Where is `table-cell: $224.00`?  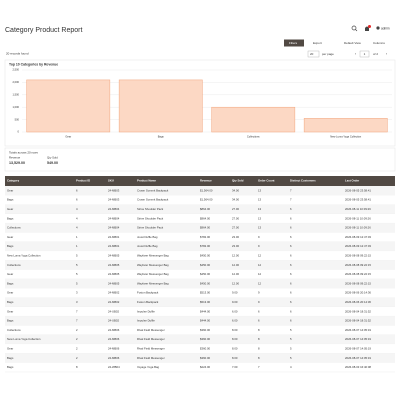
table-cell: $224.00 is located at coordinates (205, 367).